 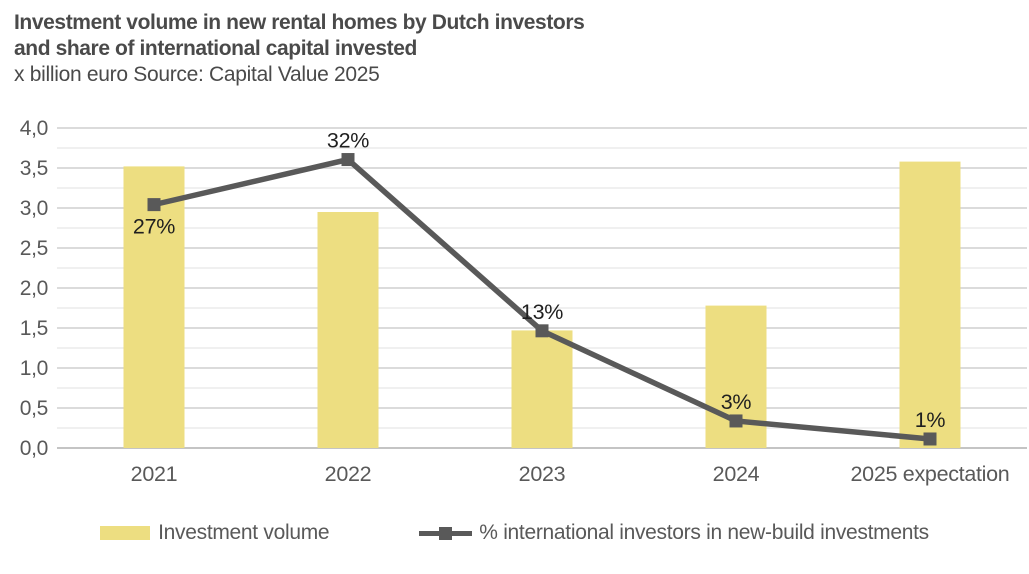 I want to click on x-axis-category-label: 2025 expectation, so click(x=930, y=474).